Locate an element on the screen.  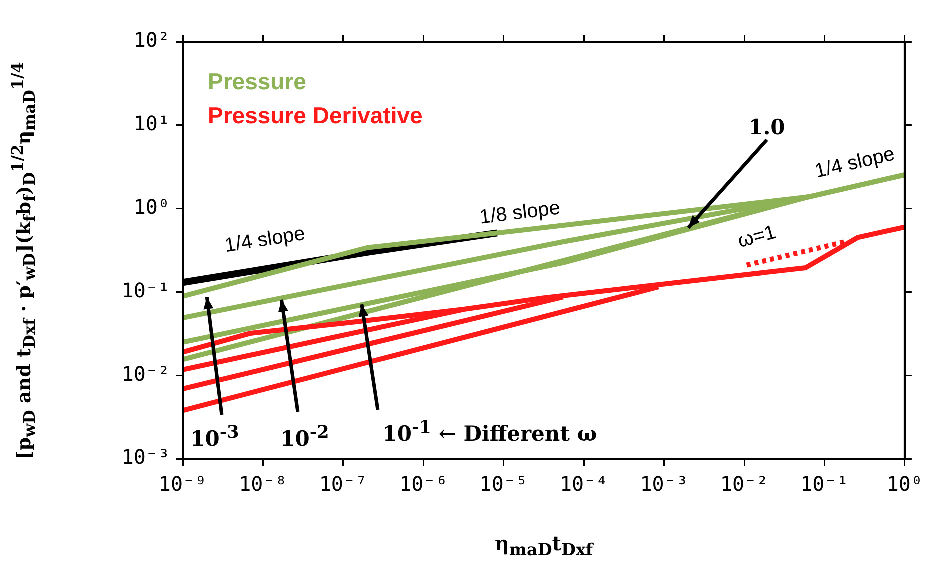
annotation: 1/8 slope is located at coordinates (520, 213).